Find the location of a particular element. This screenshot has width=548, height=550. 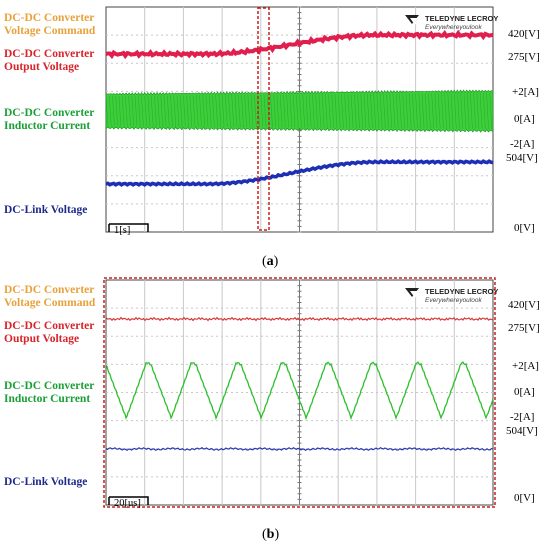

scale-plus2a-b: +2[A] is located at coordinates (525, 366).